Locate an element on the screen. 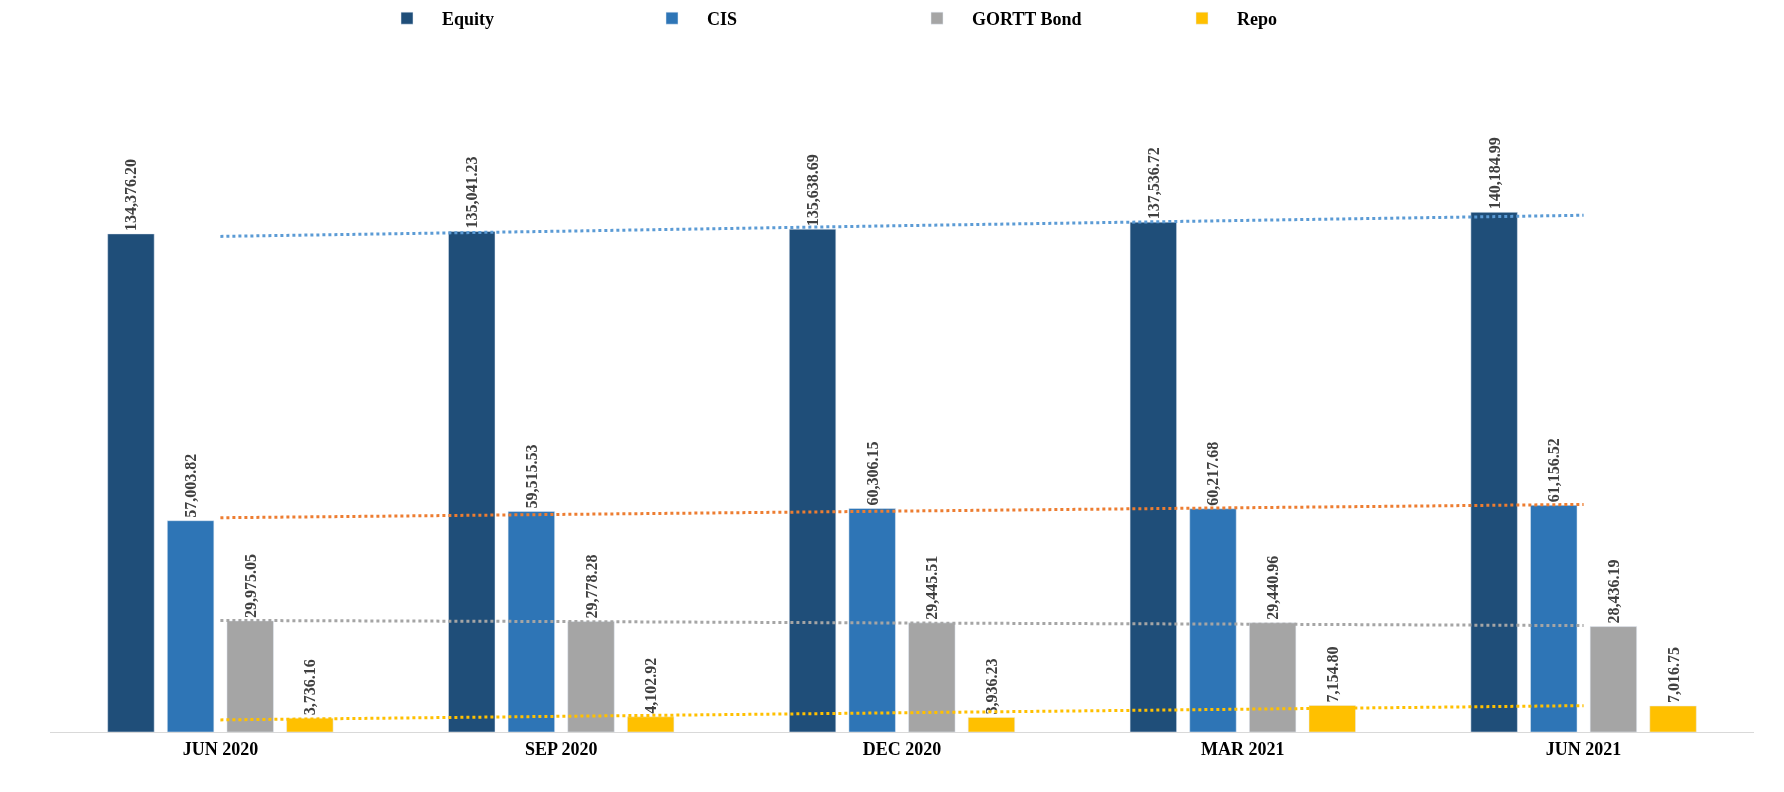 The height and width of the screenshot is (792, 1784). legend-label: GORTT Bond is located at coordinates (1027, 19).